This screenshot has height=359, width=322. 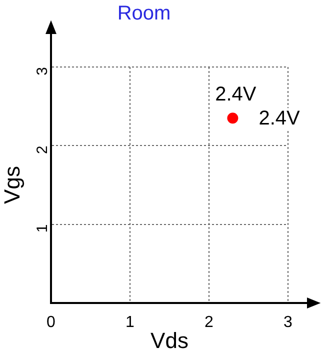 I want to click on y-tick-label: 1, so click(x=43, y=228).